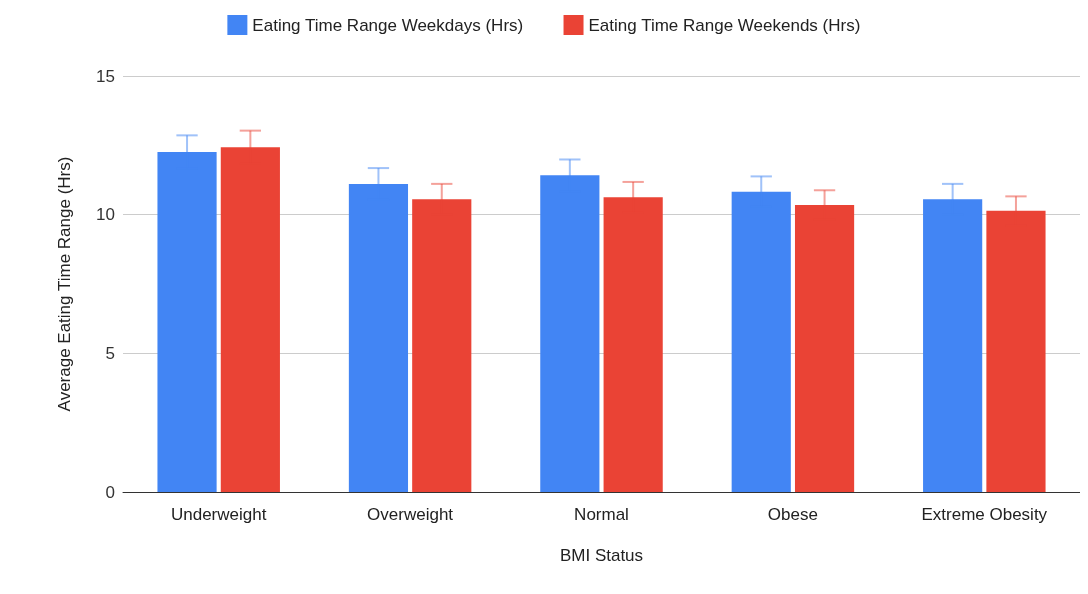 Image resolution: width=1088 pixels, height=594 pixels. I want to click on y-tick-label: 10, so click(105, 215).